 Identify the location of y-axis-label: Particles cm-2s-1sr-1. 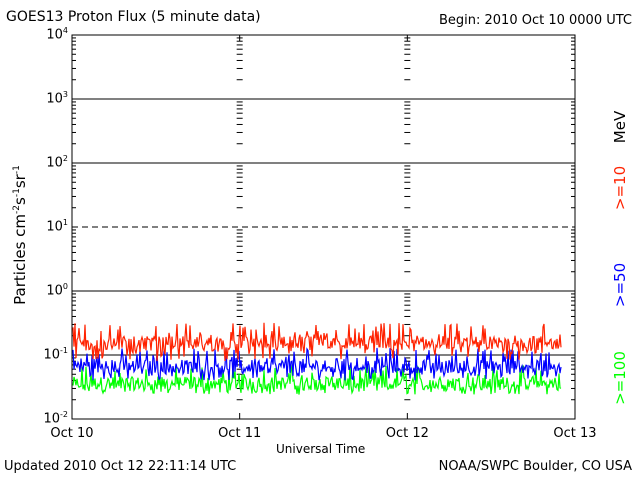
(20, 235).